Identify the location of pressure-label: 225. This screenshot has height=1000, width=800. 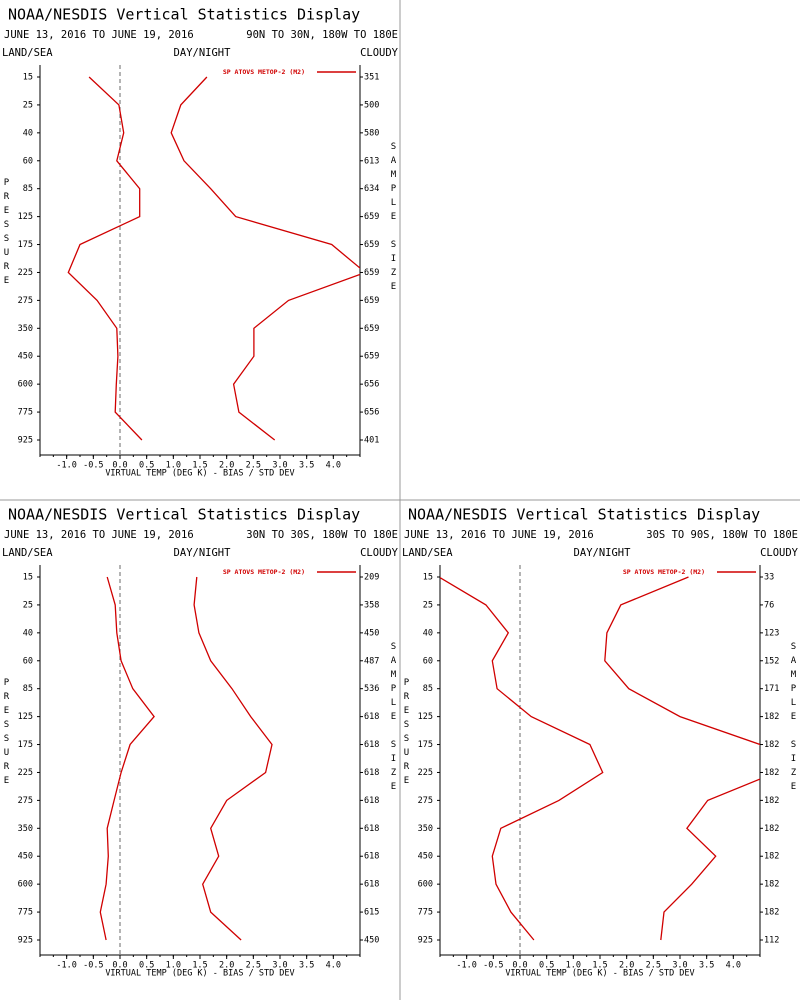
(25, 273).